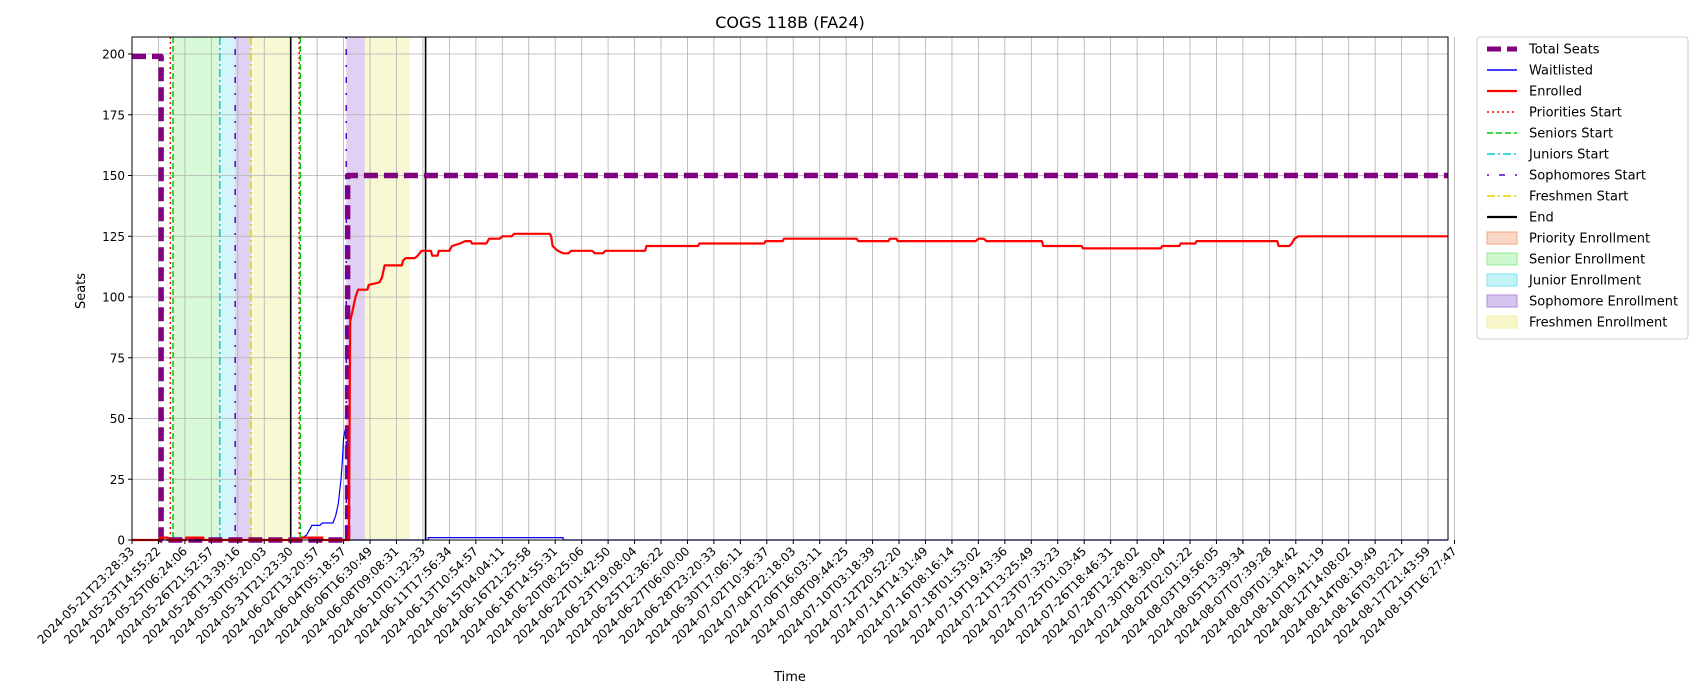 The image size is (1700, 700). Describe the element at coordinates (1575, 113) in the screenshot. I see `legend-label: Priorities Start` at that location.